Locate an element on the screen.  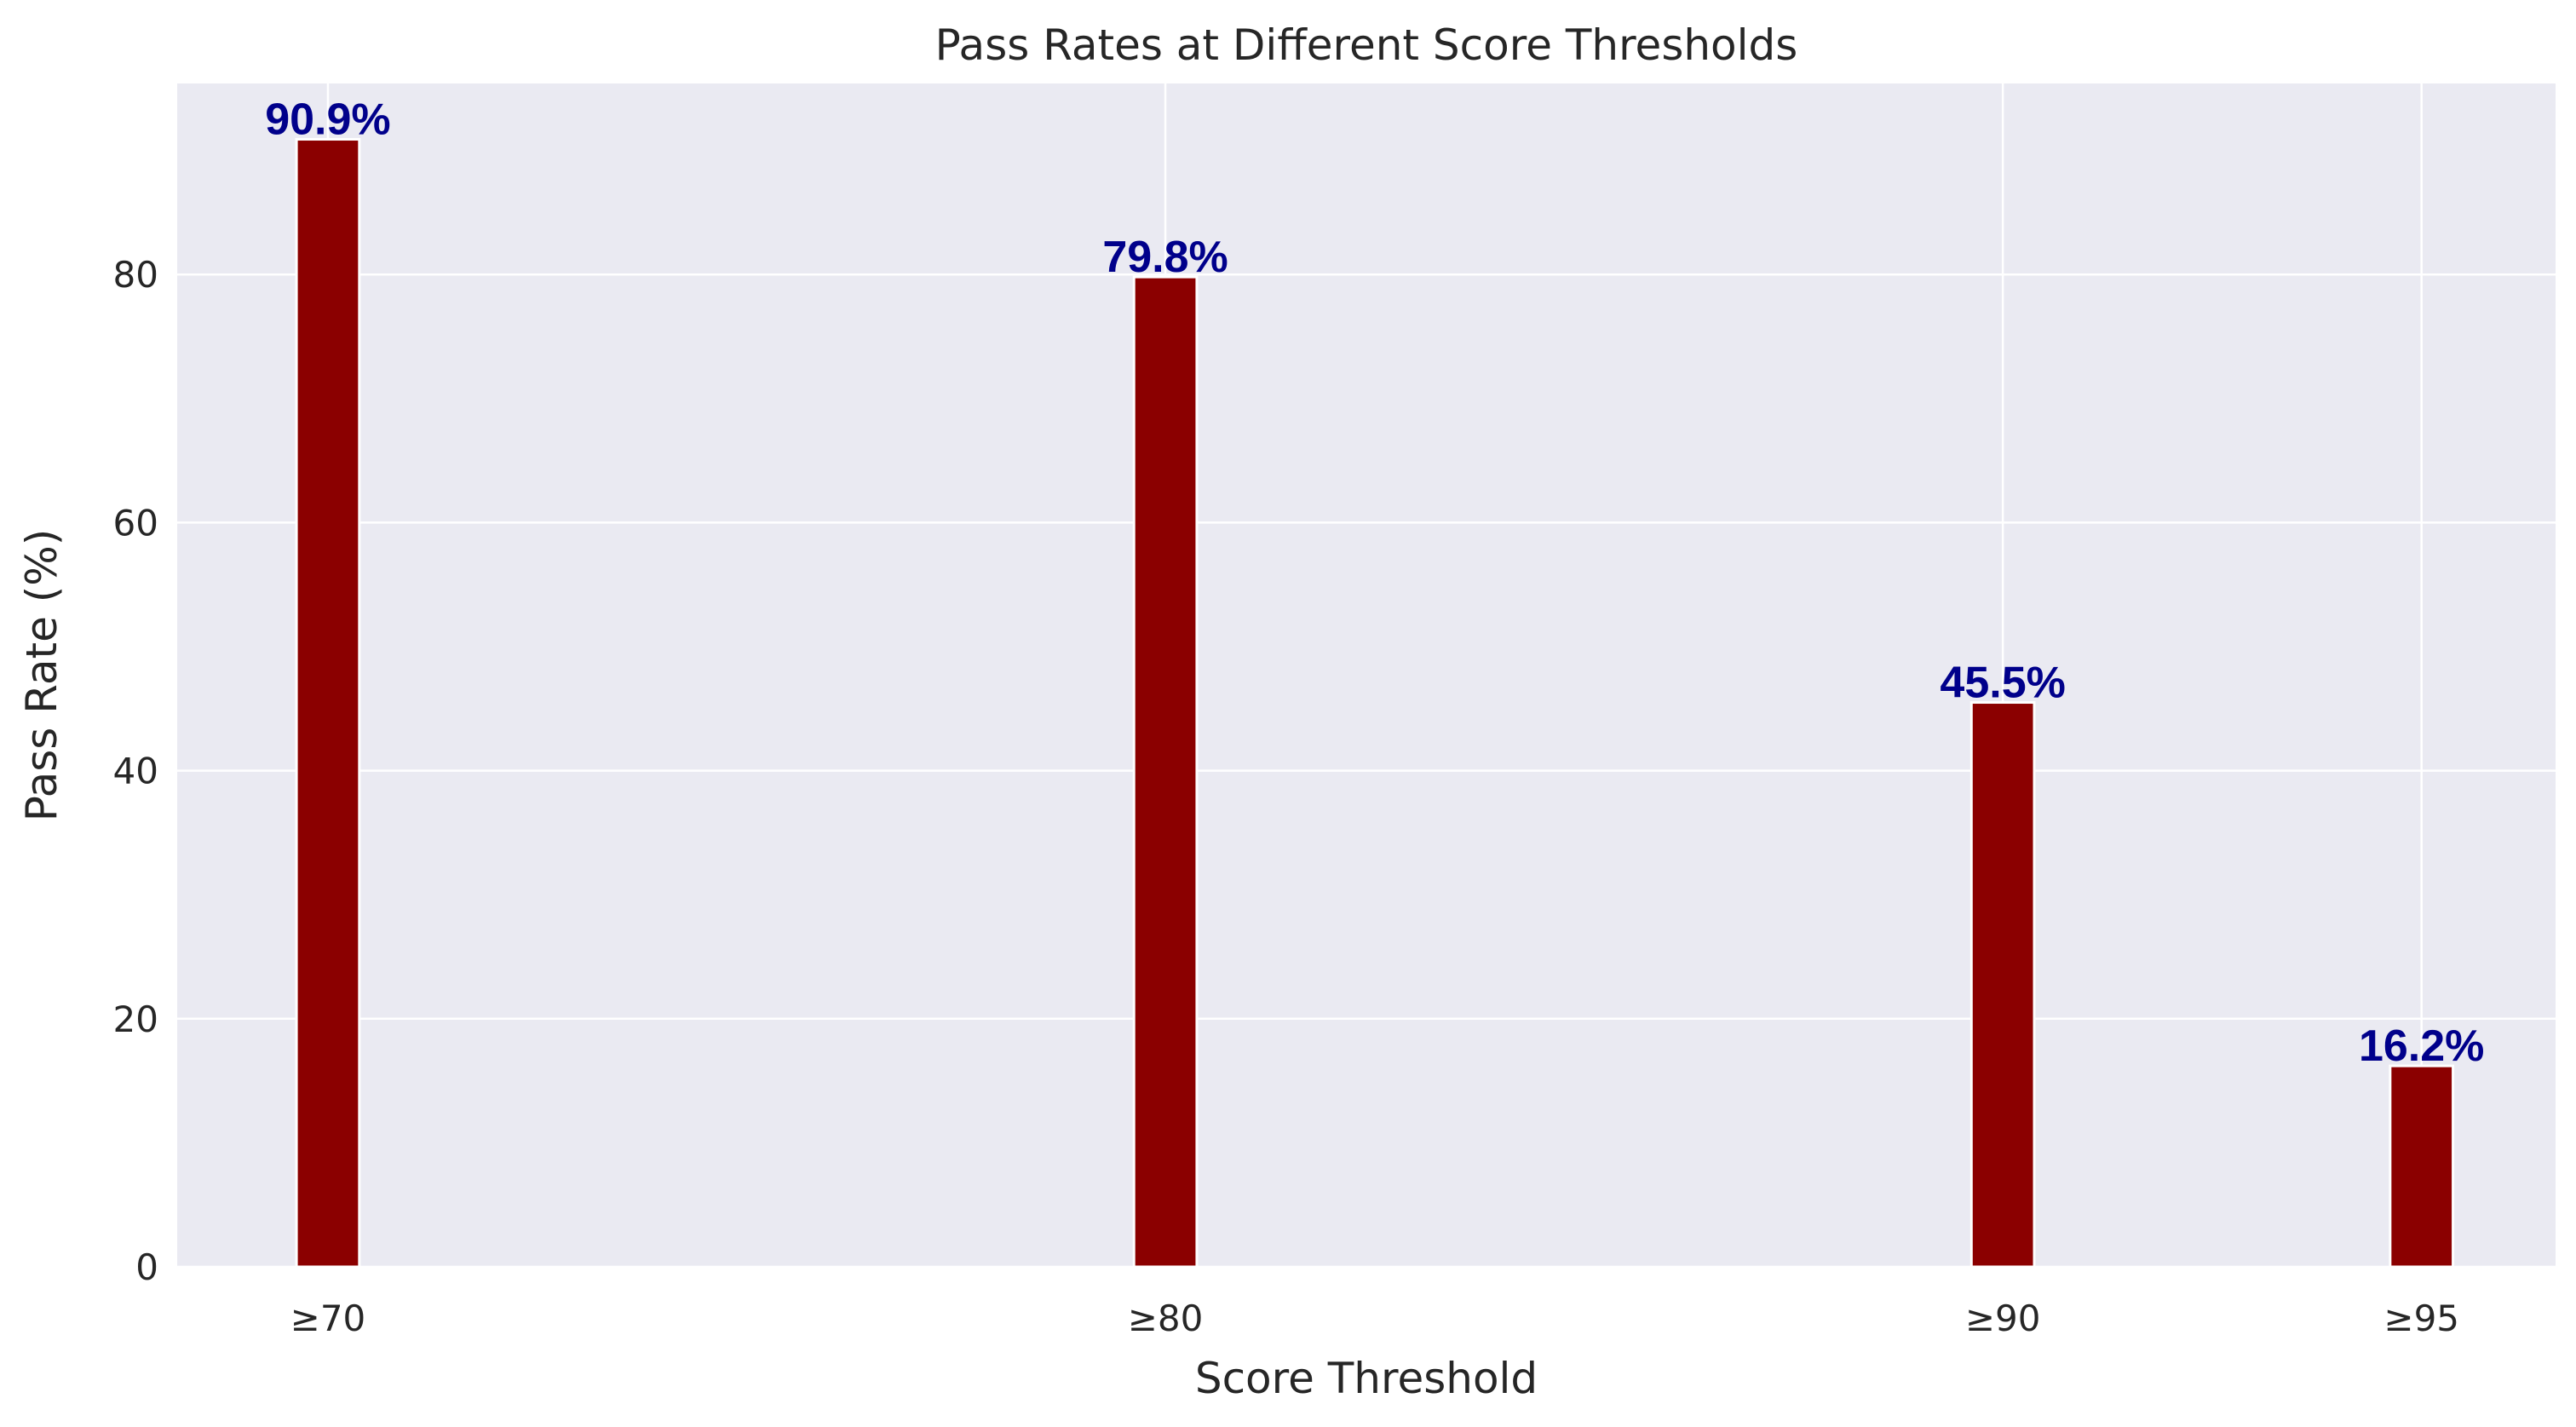
y-tick-label: 60 is located at coordinates (136, 523).